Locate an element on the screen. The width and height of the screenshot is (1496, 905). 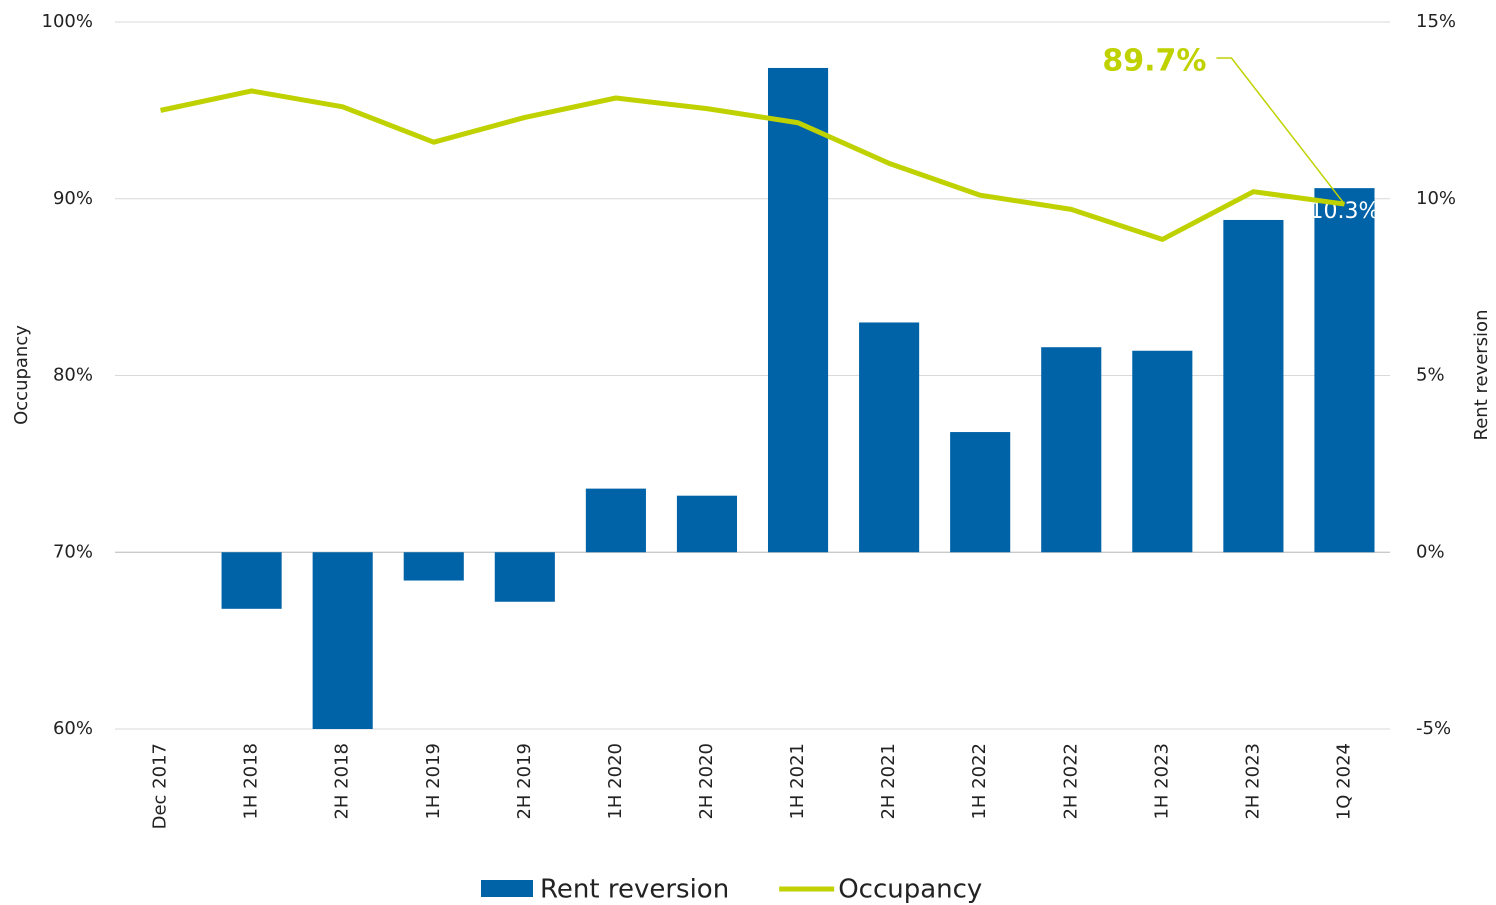
y-axis-label: Occupancy is located at coordinates (21, 375).